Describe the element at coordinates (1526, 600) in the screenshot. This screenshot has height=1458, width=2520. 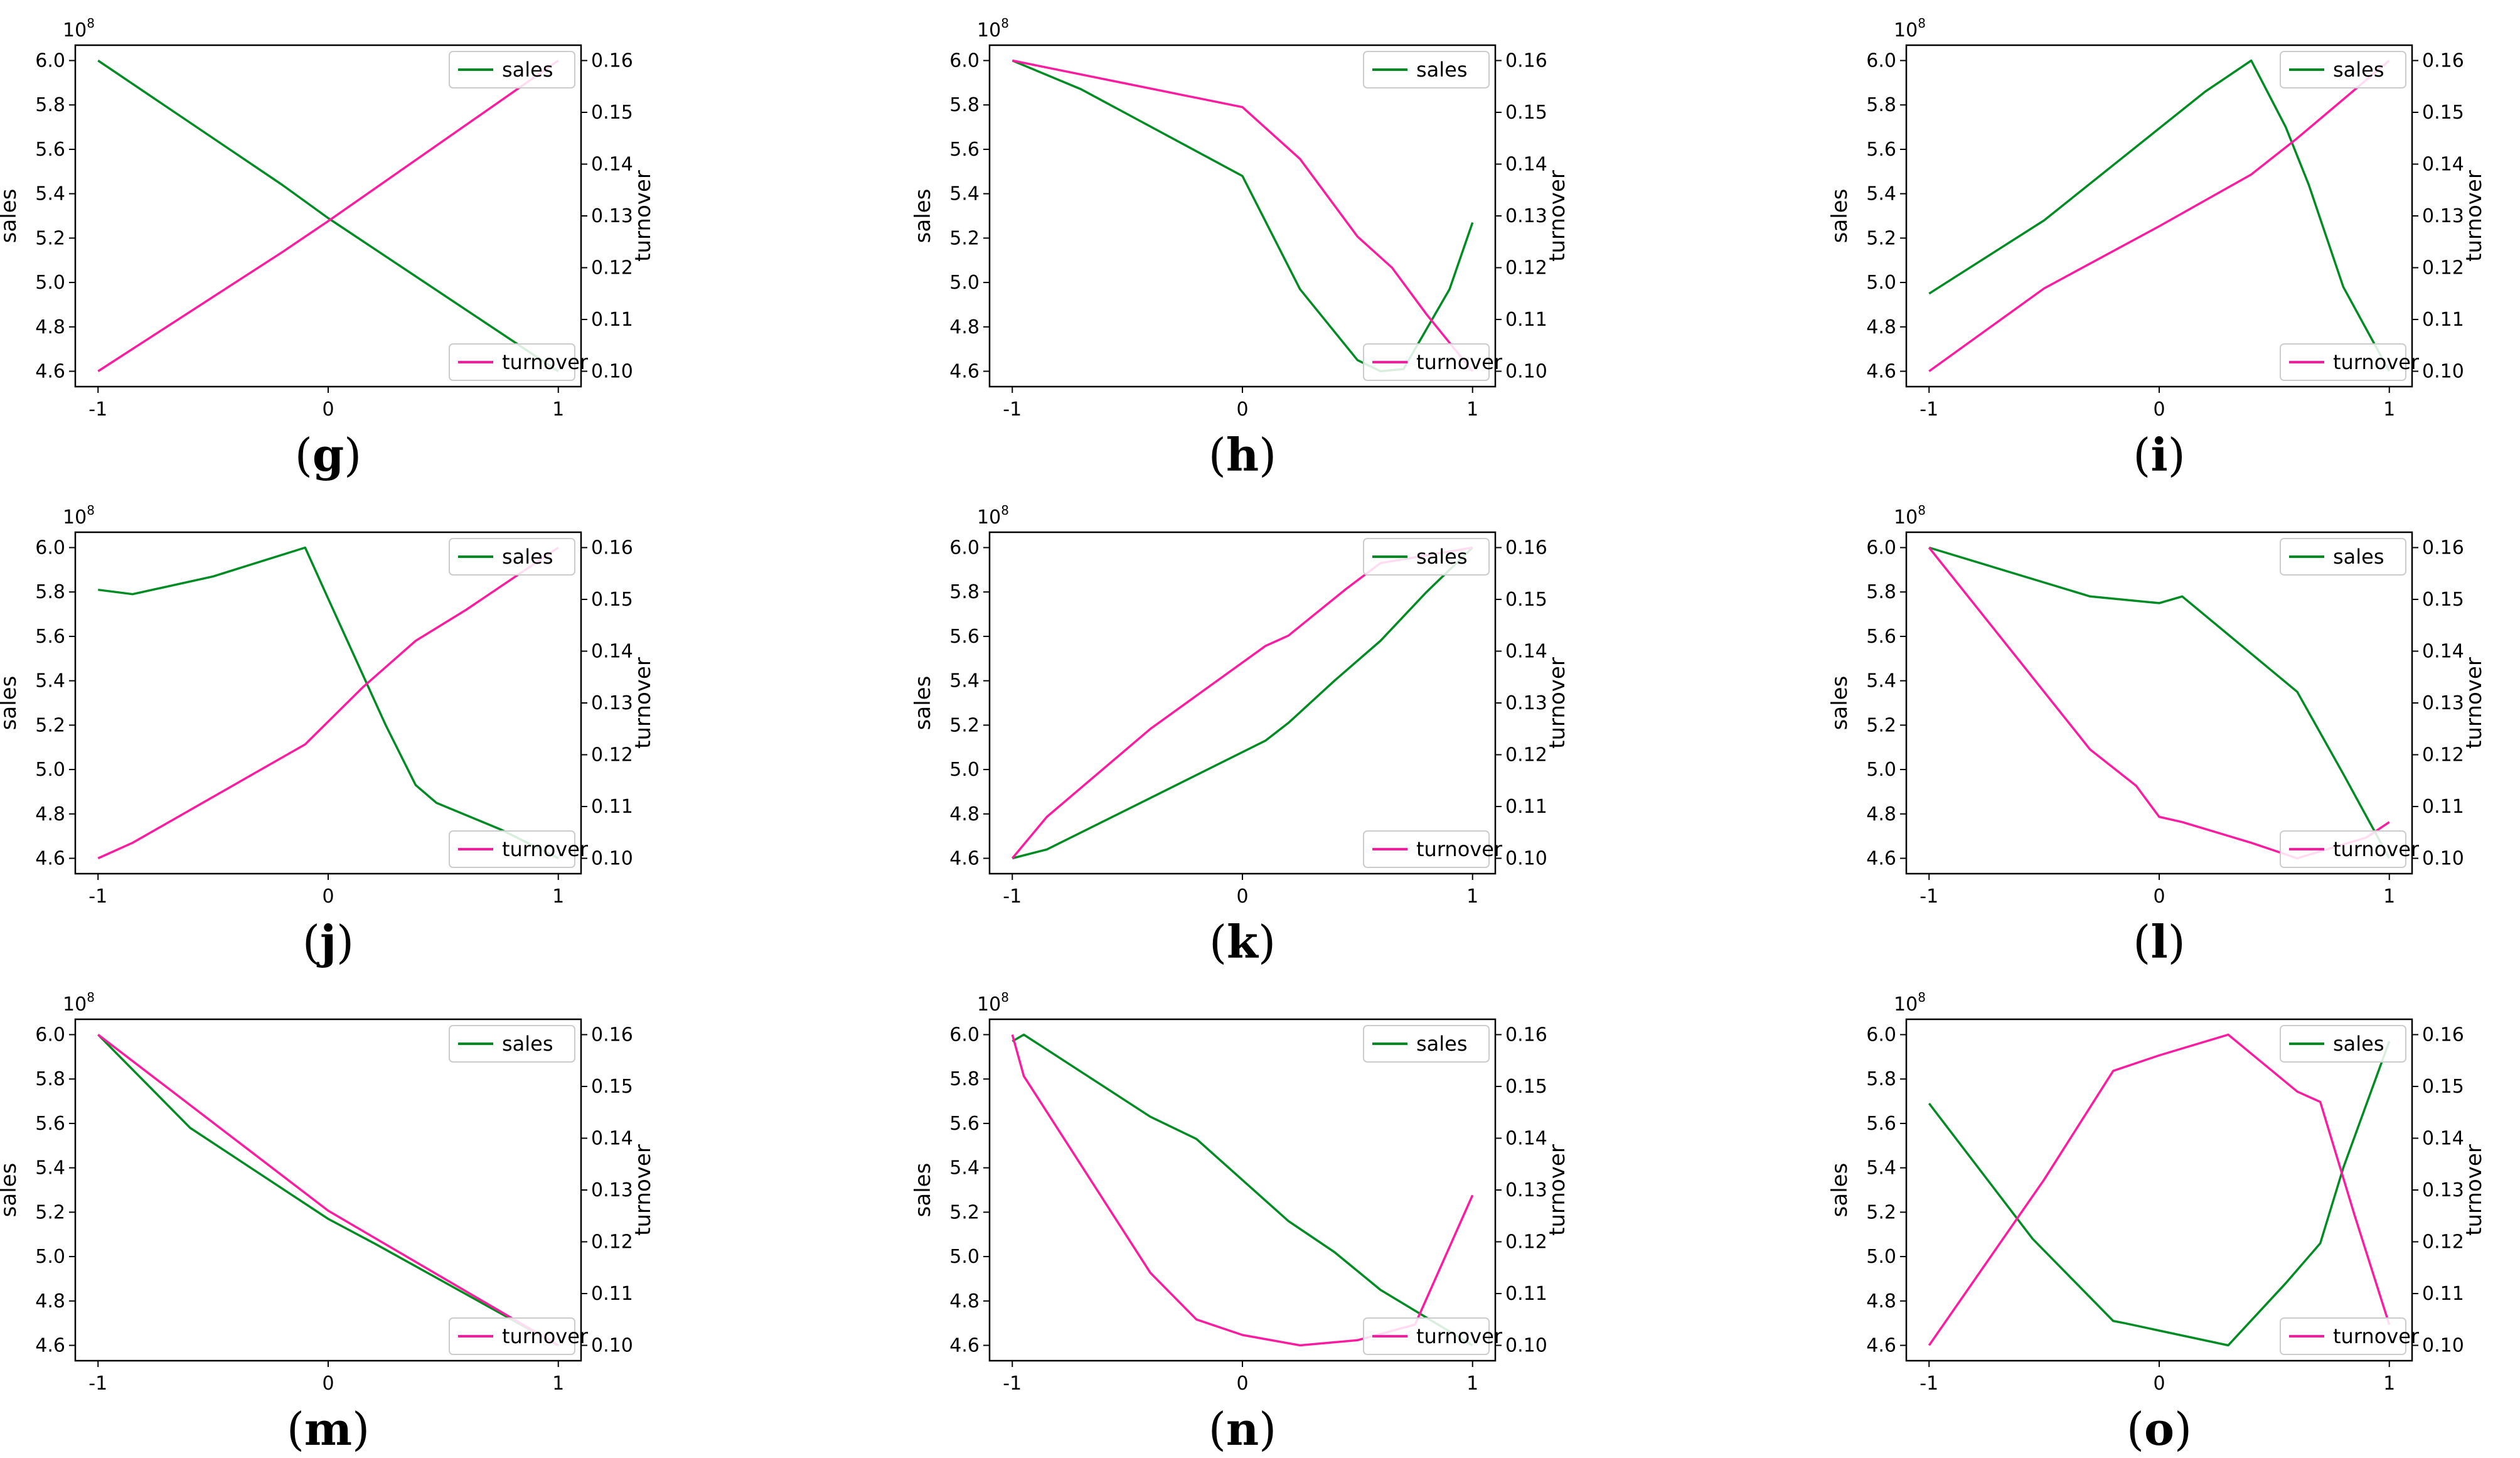
I see `y-right-tick-label: 0.15` at that location.